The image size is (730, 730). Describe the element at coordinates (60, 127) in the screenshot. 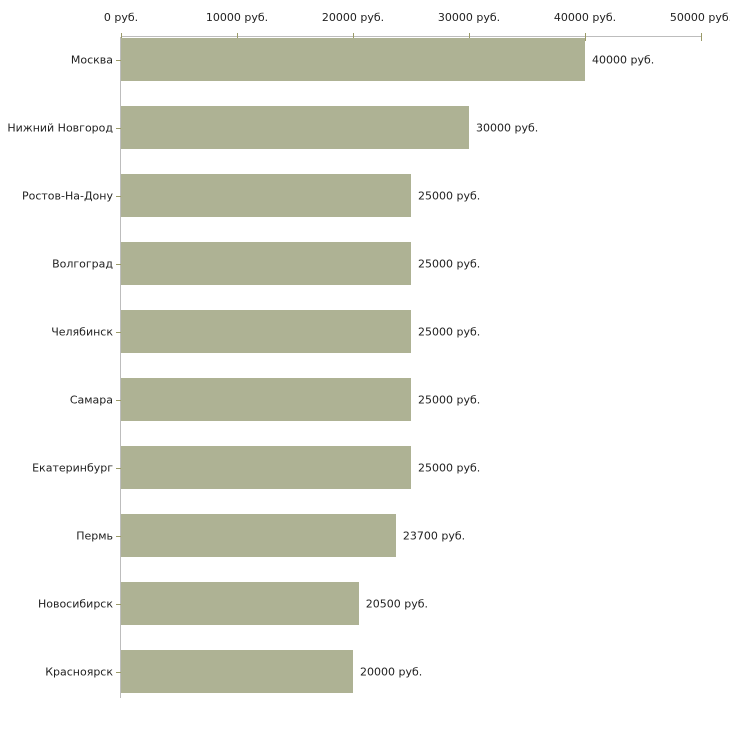

I see `category-label: Нижний Новгород` at that location.